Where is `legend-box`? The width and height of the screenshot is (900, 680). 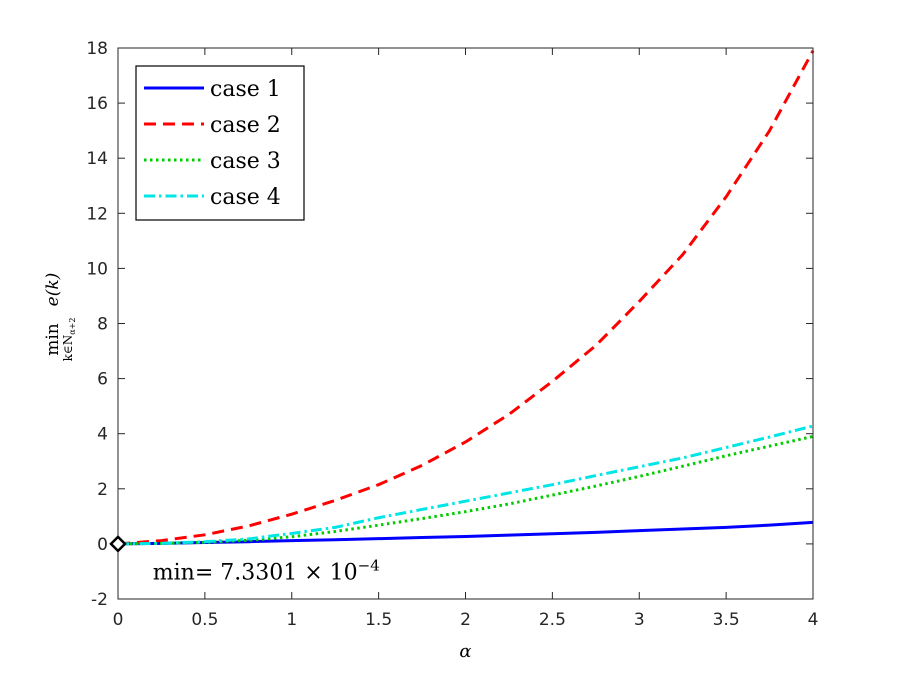 legend-box is located at coordinates (220, 143).